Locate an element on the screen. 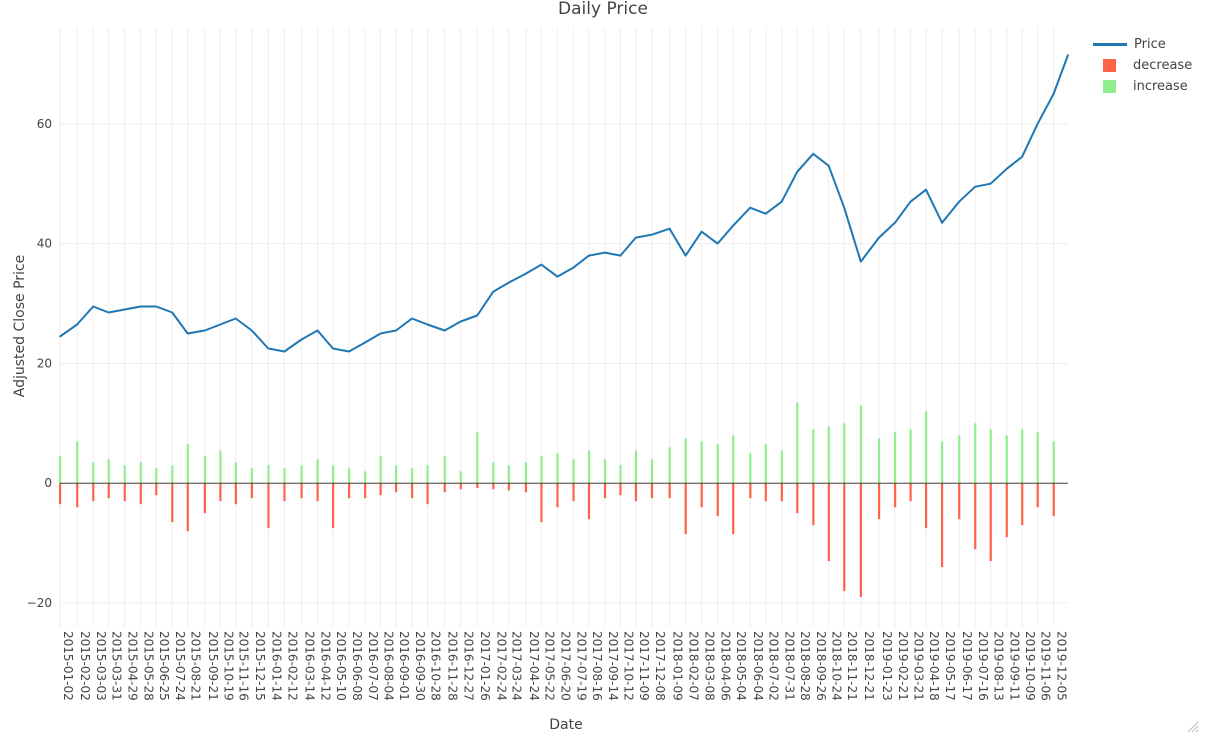  x-tick-label: 2017-02-24 is located at coordinates (501, 666).